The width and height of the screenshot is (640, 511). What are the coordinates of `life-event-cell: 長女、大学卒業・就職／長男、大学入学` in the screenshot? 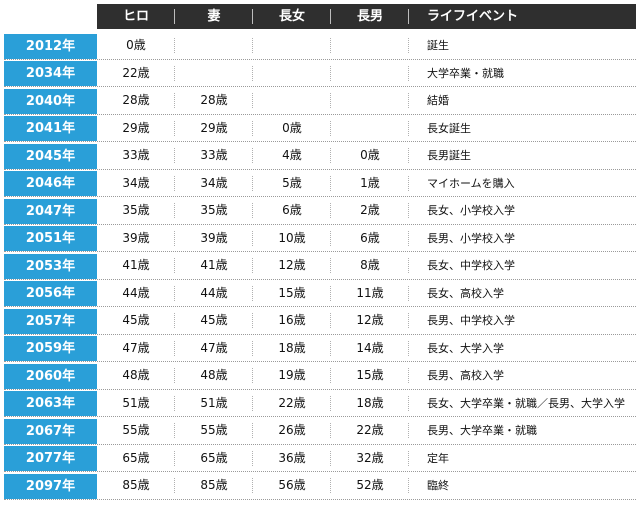 It's located at (526, 403).